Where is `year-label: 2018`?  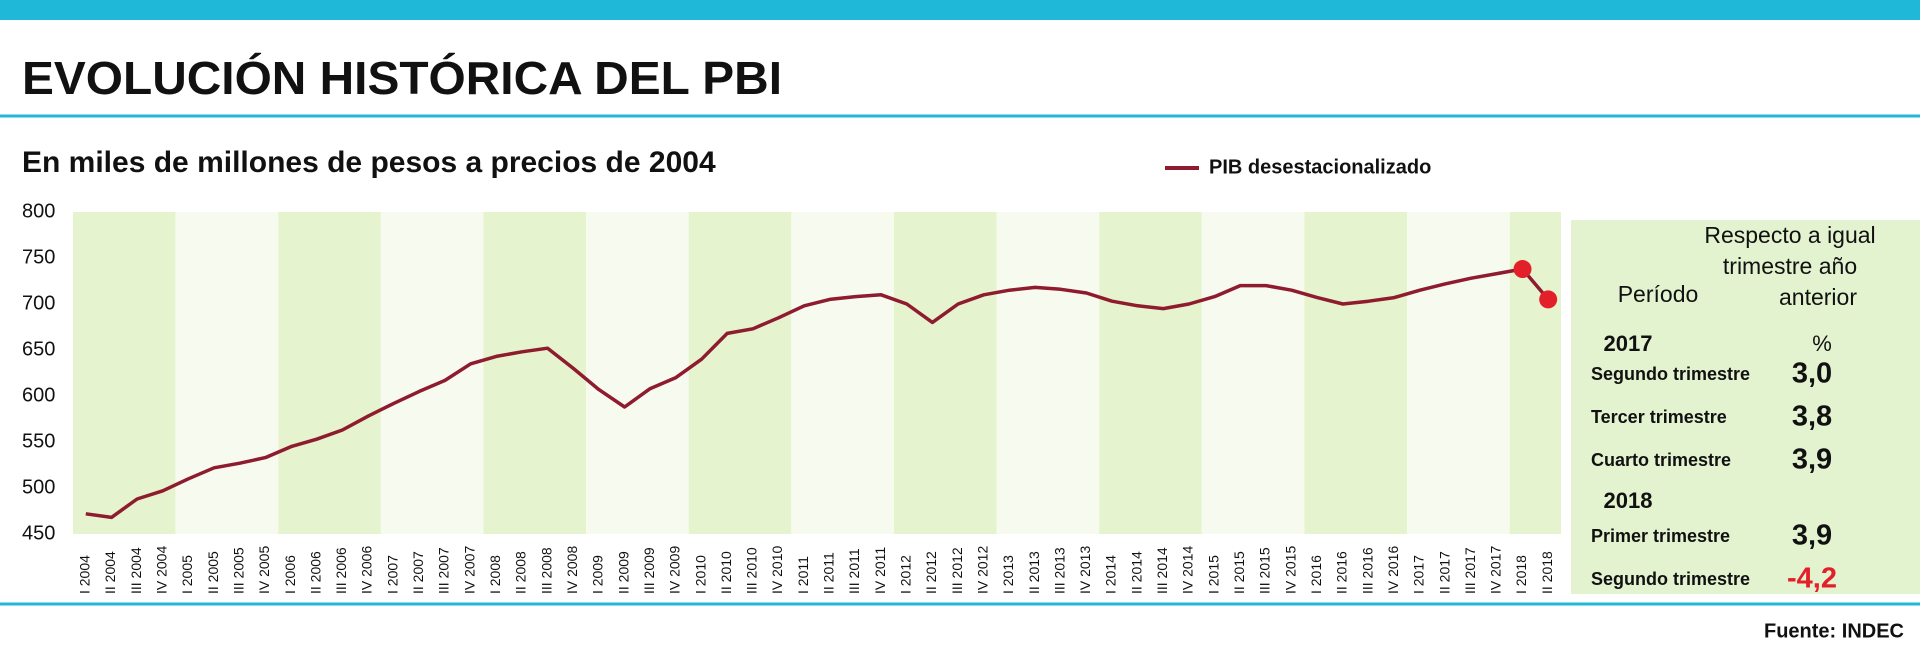
year-label: 2018 is located at coordinates (1628, 500).